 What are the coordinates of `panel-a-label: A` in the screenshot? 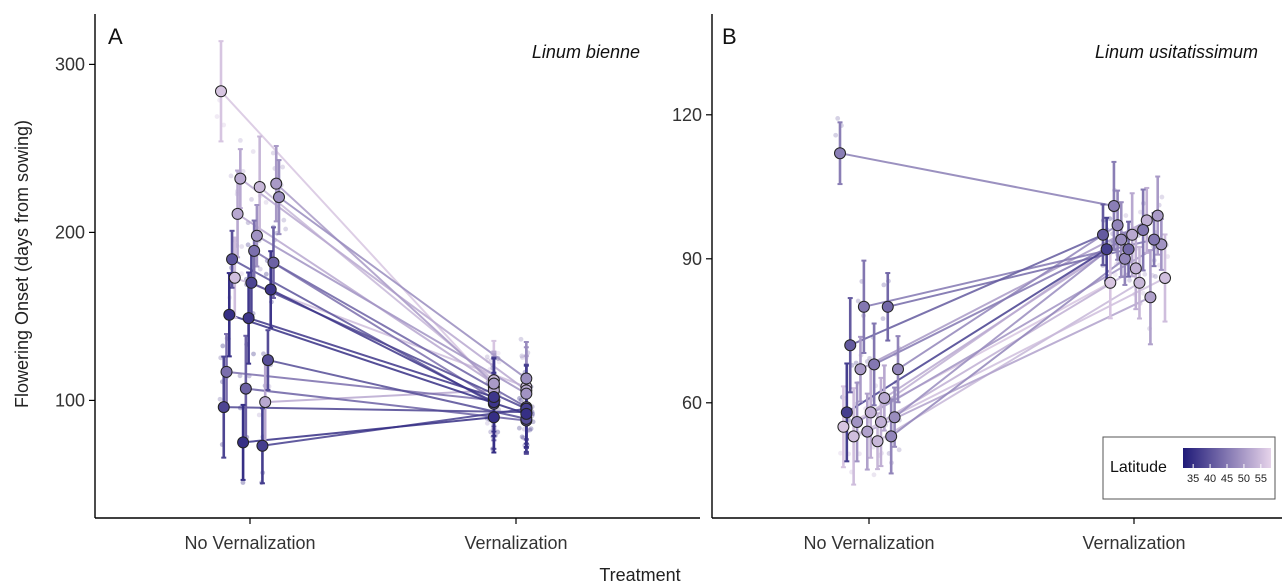 It's located at (115, 36).